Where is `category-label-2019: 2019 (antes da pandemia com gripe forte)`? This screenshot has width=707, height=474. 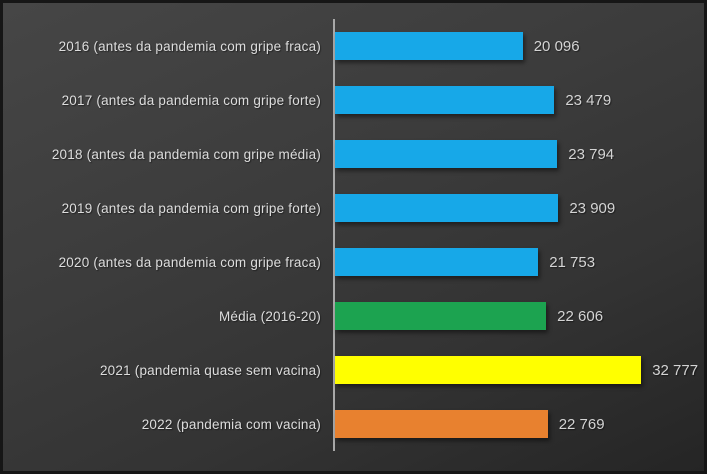 category-label-2019: 2019 (antes da pandemia com gripe forte) is located at coordinates (191, 208).